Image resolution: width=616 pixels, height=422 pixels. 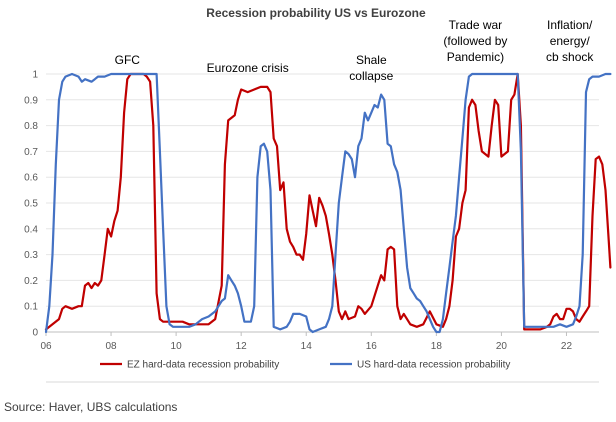 I want to click on y-tick-label: 0.3, so click(x=31, y=255).